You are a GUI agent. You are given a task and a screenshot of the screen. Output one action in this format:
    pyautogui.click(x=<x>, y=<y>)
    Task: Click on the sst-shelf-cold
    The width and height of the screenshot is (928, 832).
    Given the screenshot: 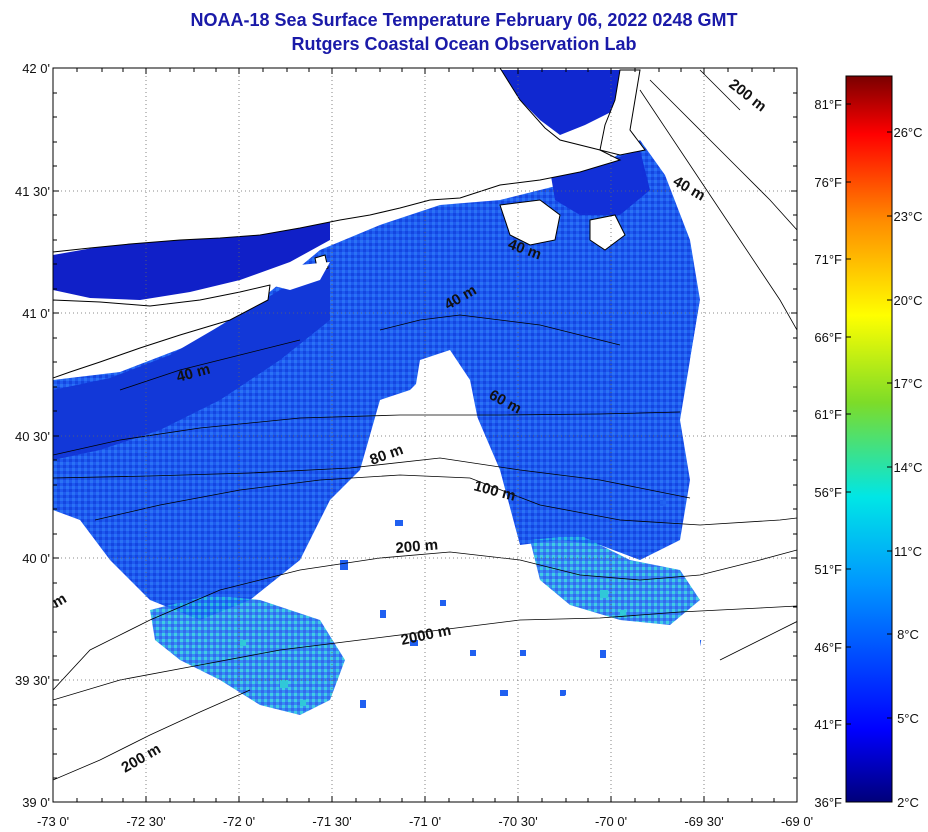 What is the action you would take?
    pyautogui.click(x=191, y=362)
    